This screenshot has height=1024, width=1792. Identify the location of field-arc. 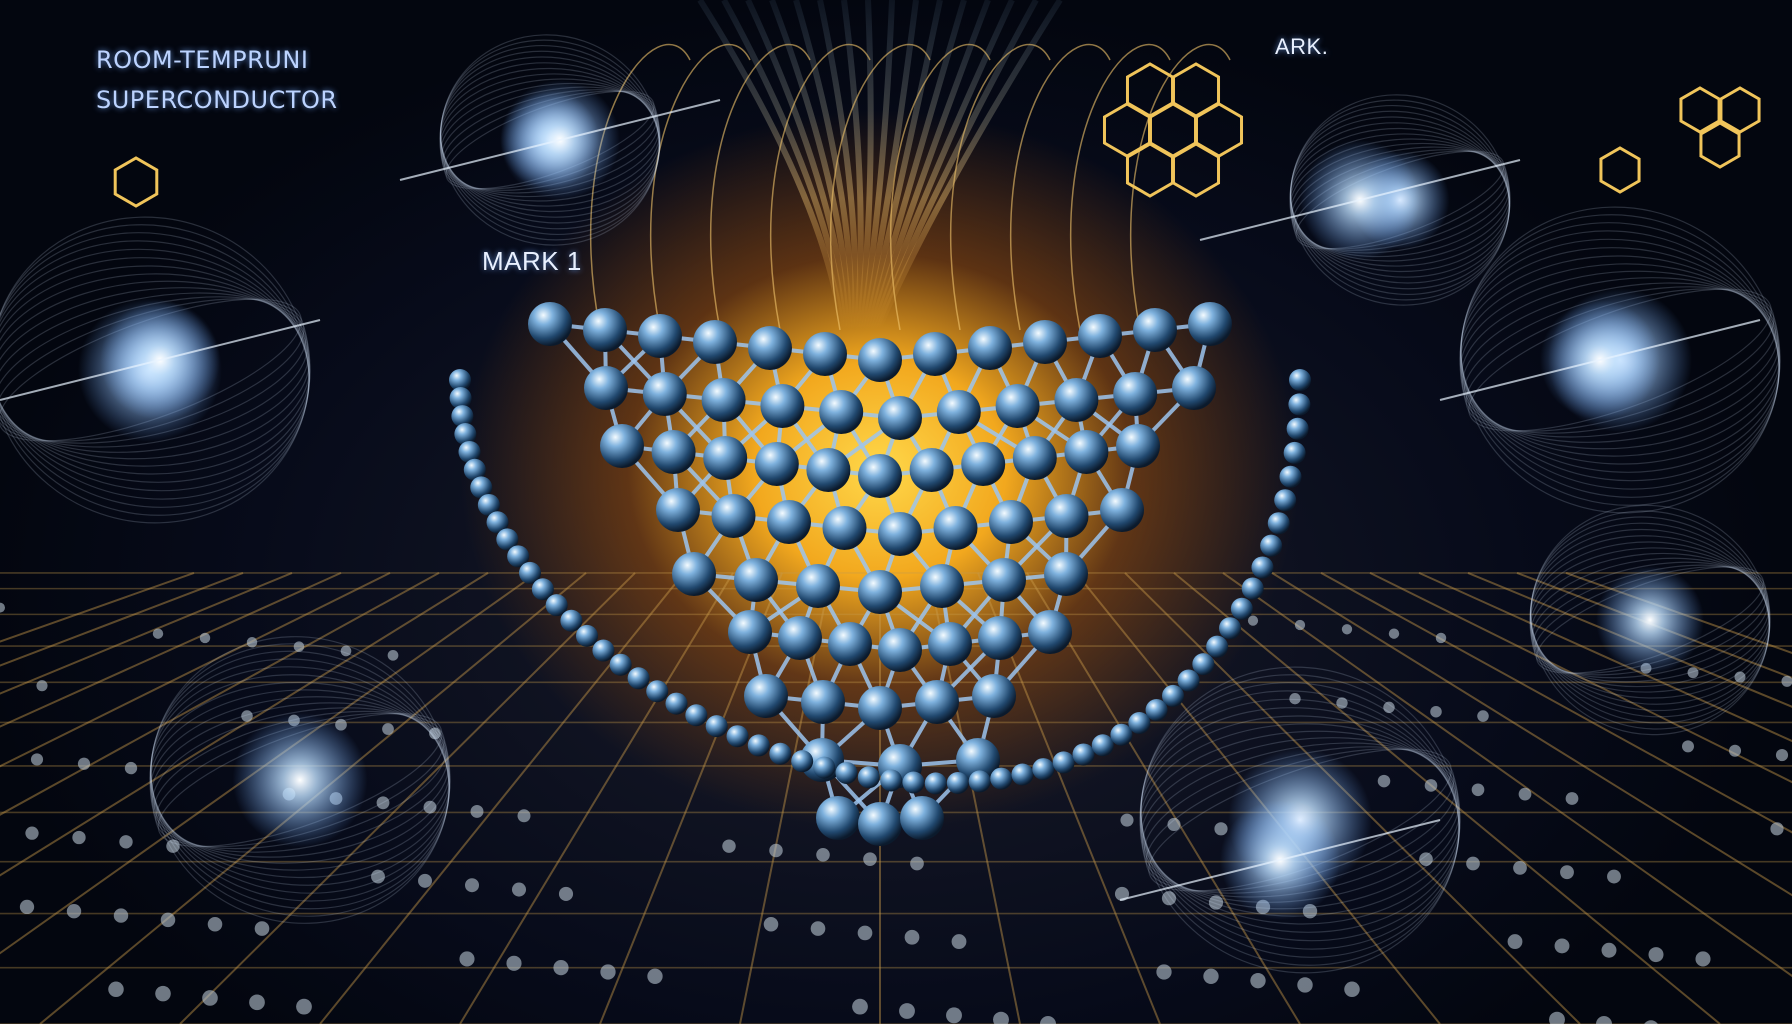
(1120, 187).